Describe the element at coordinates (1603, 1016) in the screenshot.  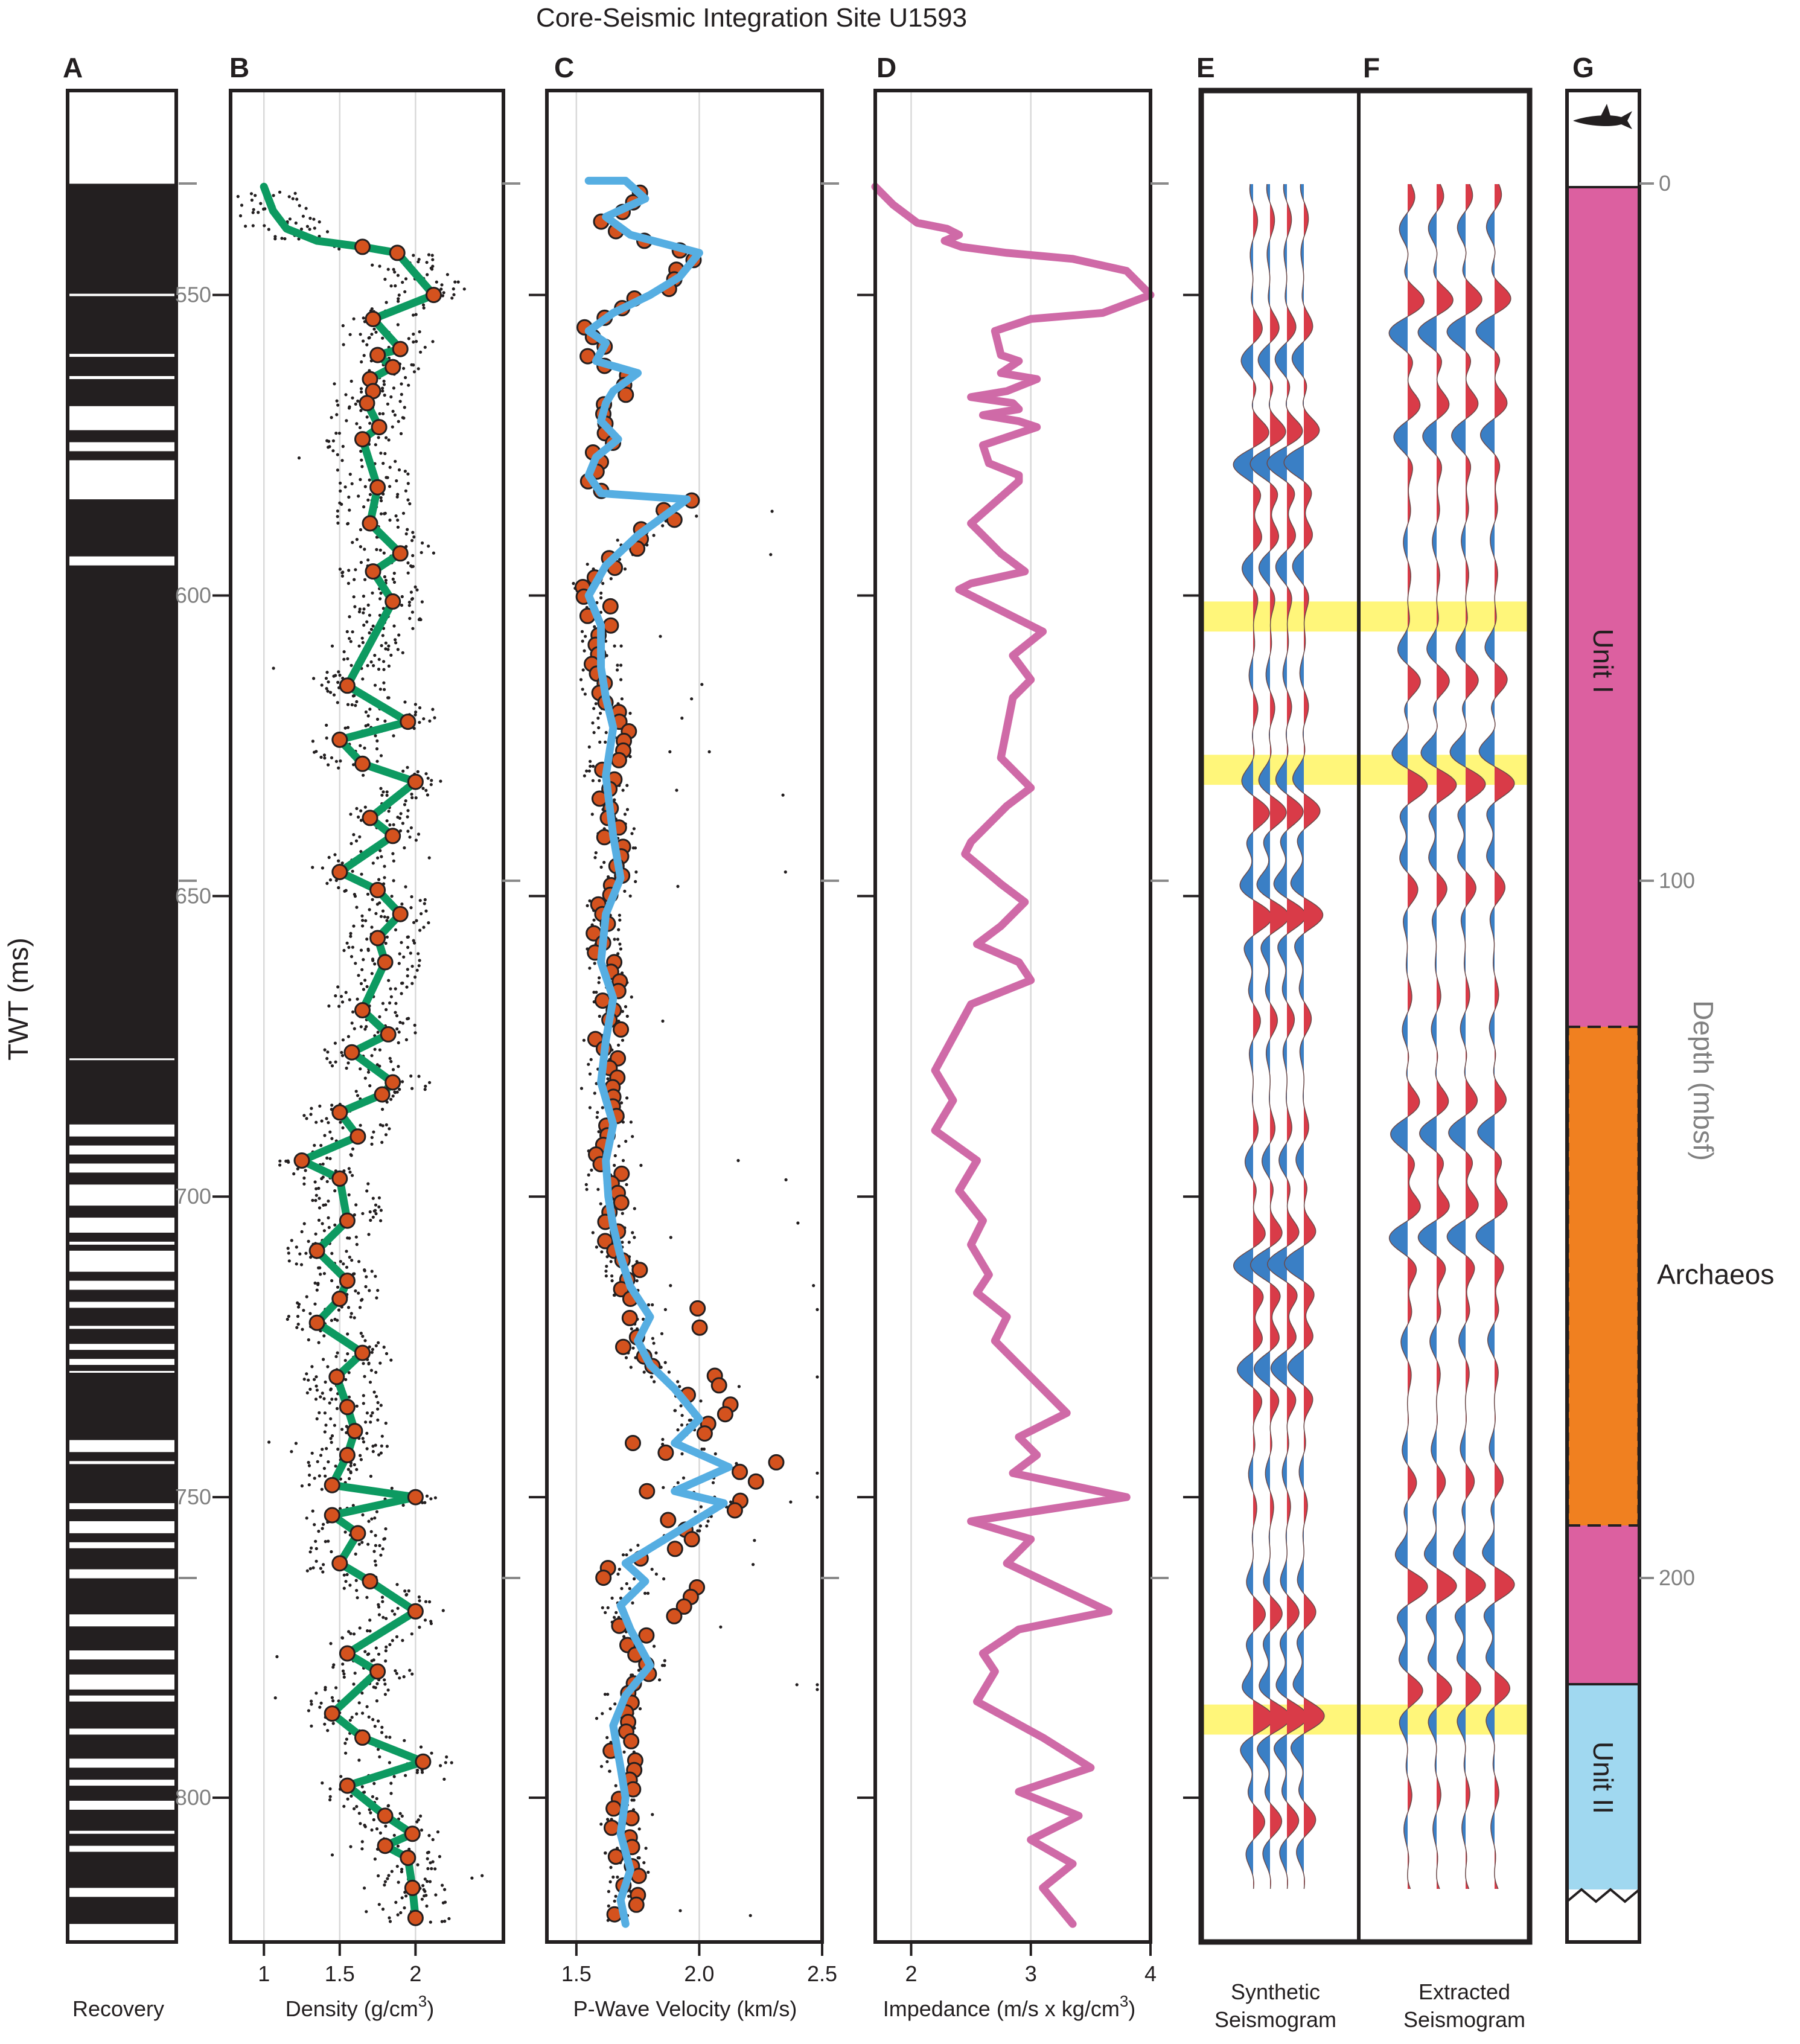
I see `panel-g-frame` at that location.